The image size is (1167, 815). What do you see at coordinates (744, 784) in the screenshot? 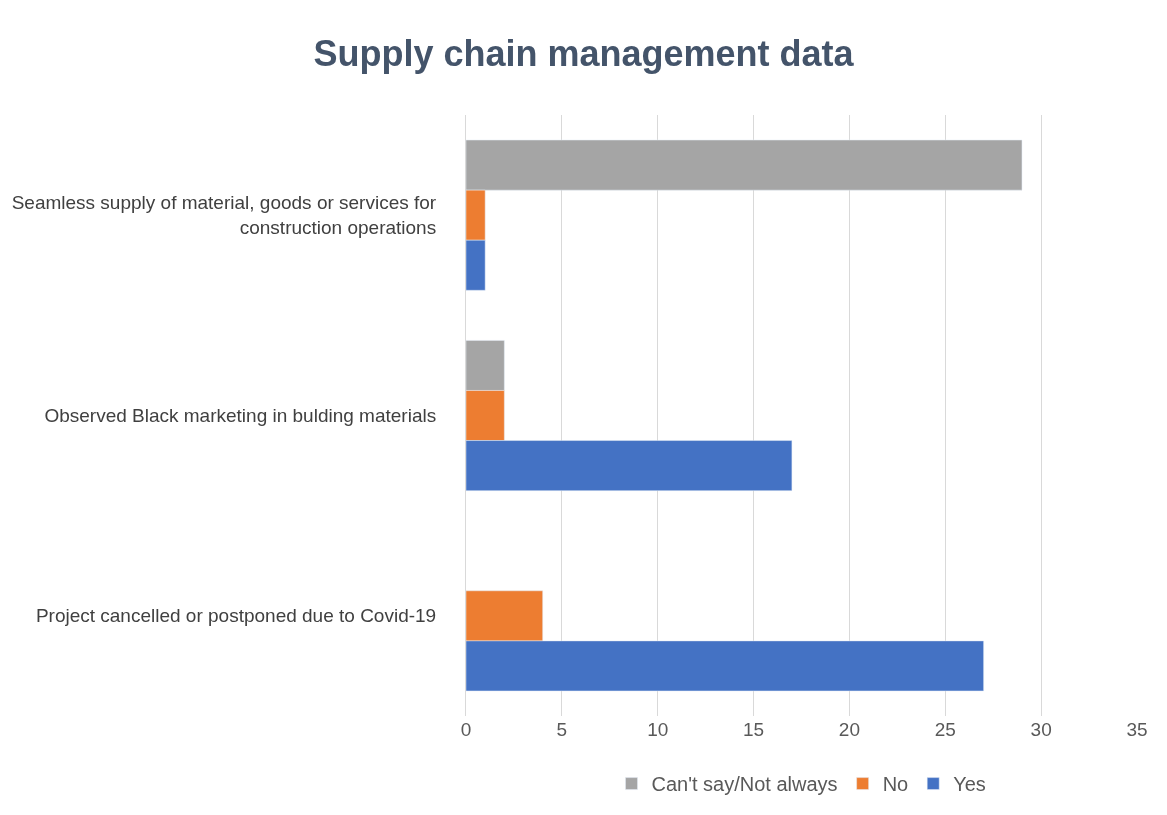
I see `legend-label: Can't say/Not always` at bounding box center [744, 784].